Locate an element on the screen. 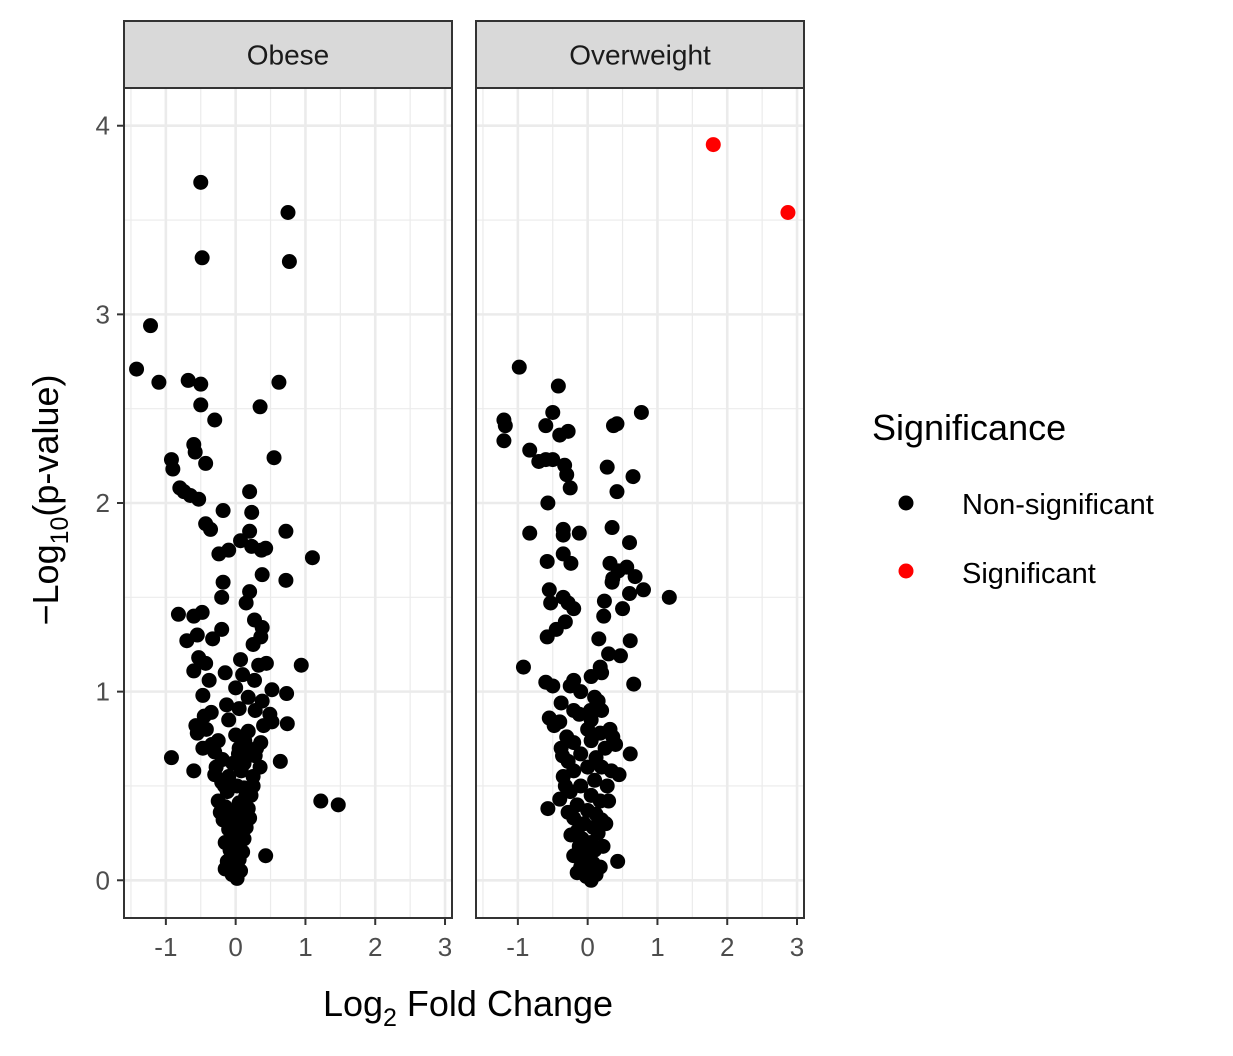 This screenshot has height=1056, width=1233. strip-obese is located at coordinates (288, 54).